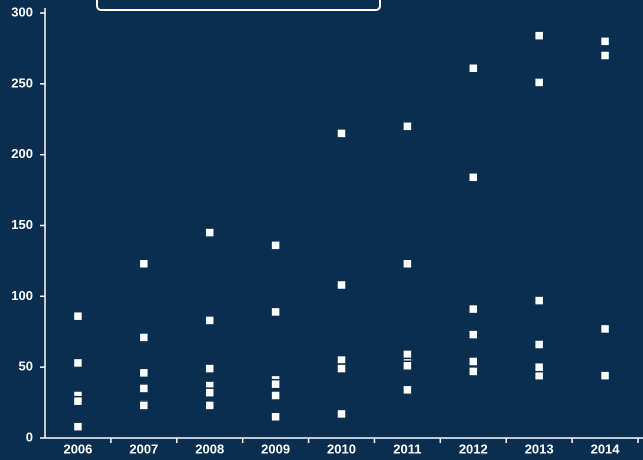  What do you see at coordinates (143, 448) in the screenshot?
I see `x-tick-label: 2007` at bounding box center [143, 448].